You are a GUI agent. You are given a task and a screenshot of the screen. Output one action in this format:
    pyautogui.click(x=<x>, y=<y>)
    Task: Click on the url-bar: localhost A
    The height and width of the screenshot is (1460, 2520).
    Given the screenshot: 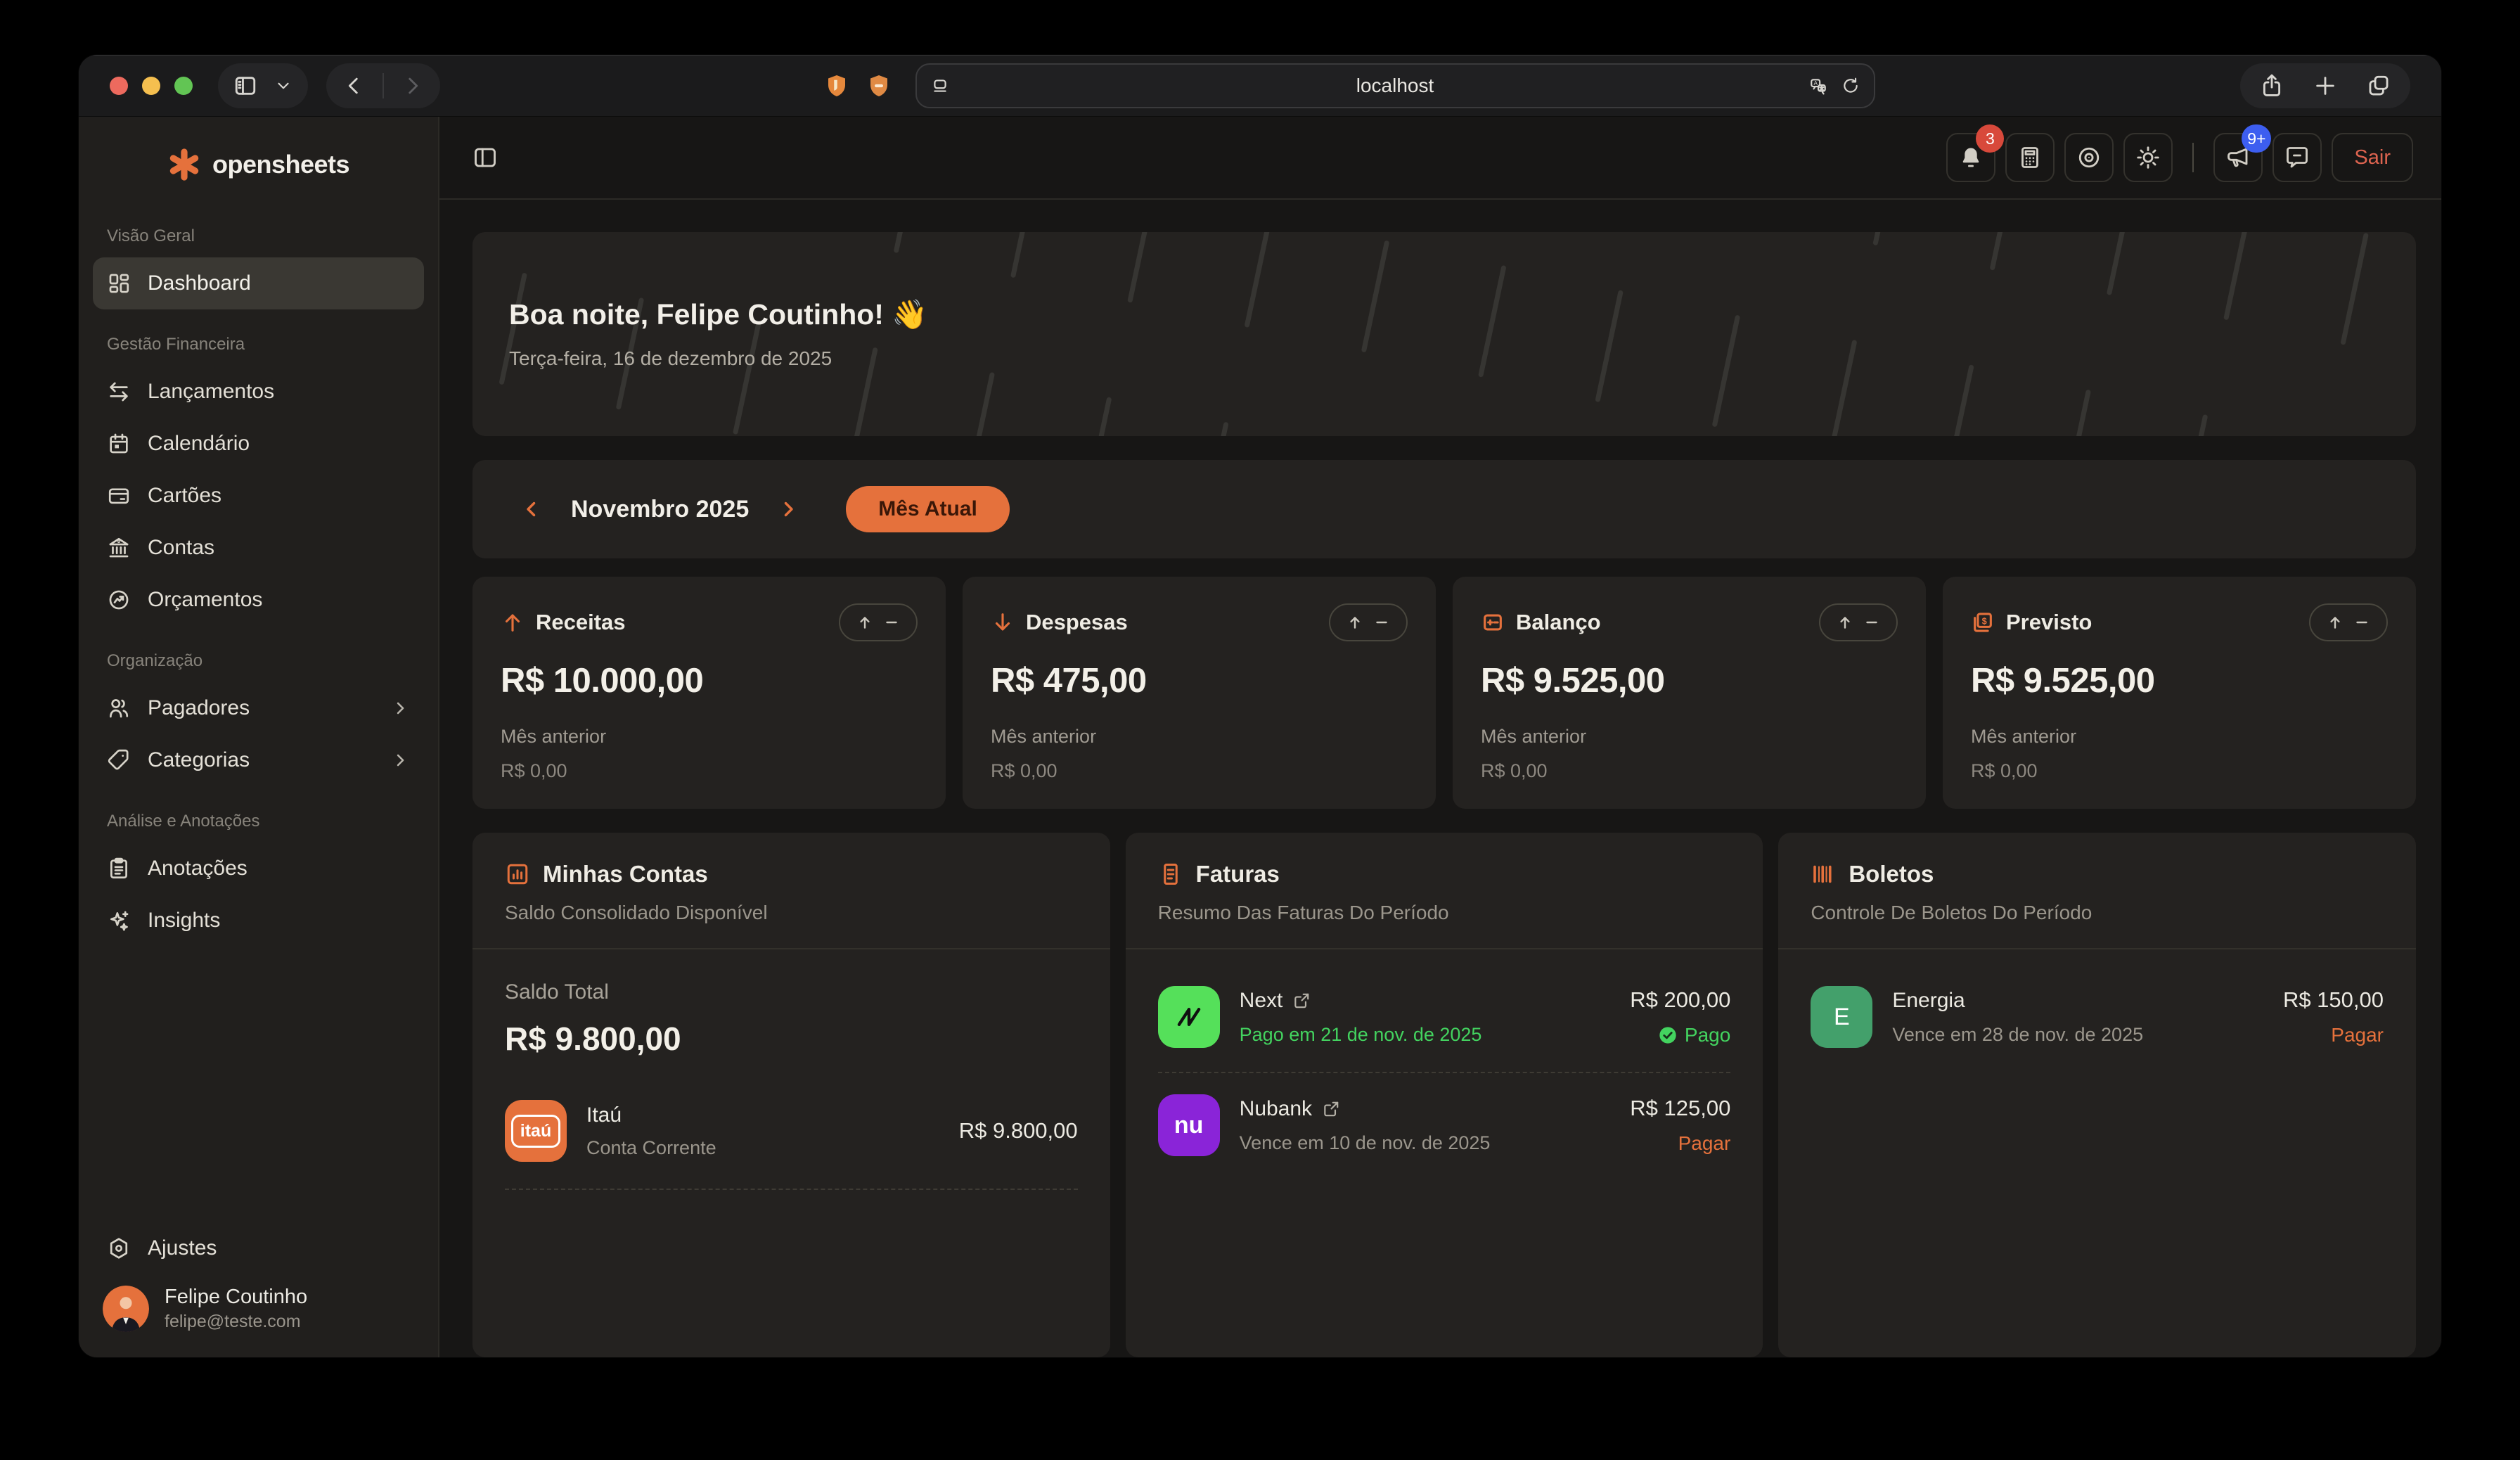 What is the action you would take?
    pyautogui.click(x=1395, y=85)
    